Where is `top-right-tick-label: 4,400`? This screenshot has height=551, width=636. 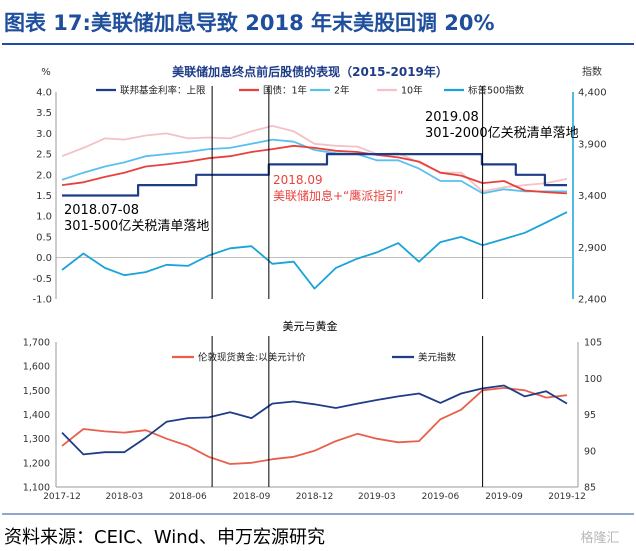 top-right-tick-label: 4,400 is located at coordinates (592, 93).